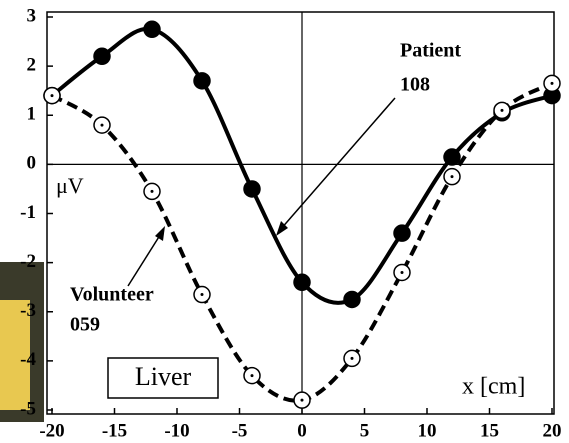 The width and height of the screenshot is (569, 443). Describe the element at coordinates (145, 259) in the screenshot. I see `annotation-arrow` at that location.